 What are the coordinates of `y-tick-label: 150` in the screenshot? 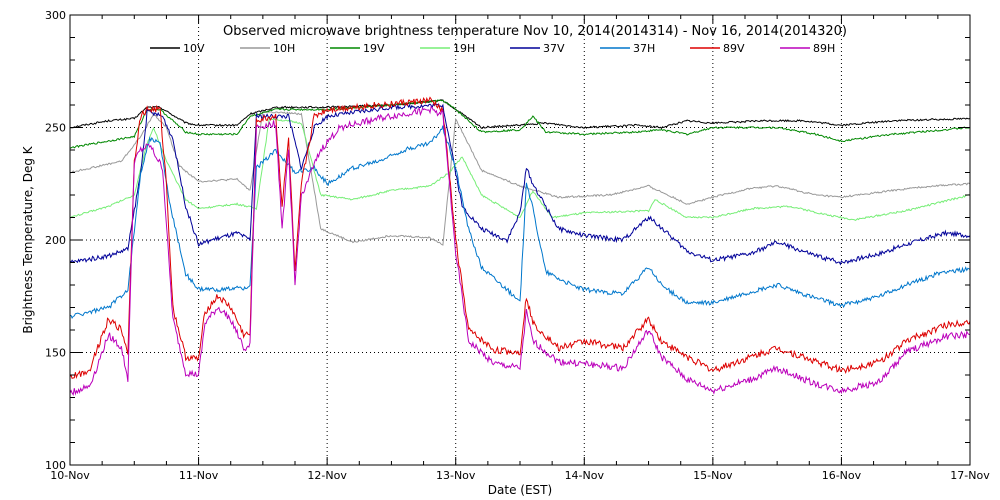 It's located at (55, 353).